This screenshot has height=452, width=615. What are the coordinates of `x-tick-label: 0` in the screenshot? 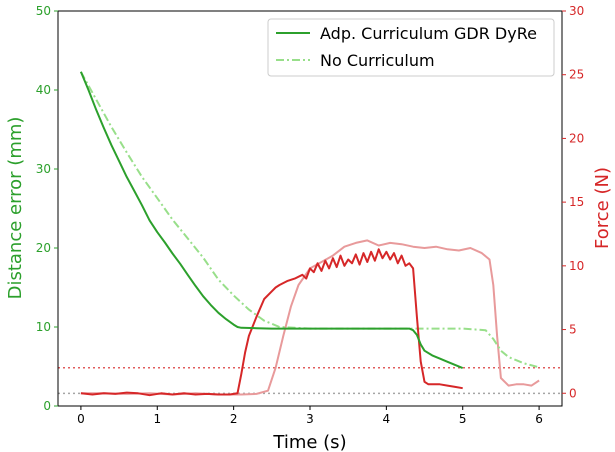 It's located at (81, 419).